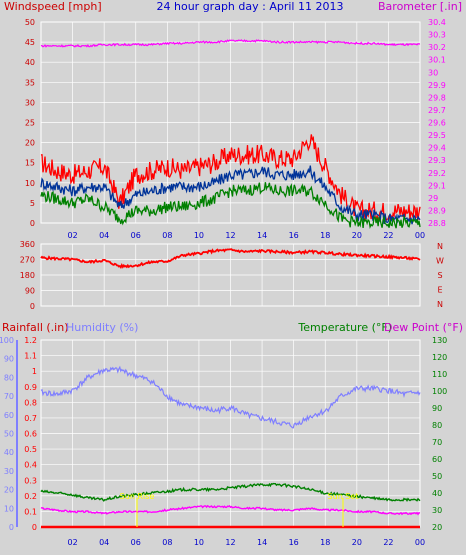 The image size is (466, 555). I want to click on barometer-tick-label: 30, so click(433, 72).